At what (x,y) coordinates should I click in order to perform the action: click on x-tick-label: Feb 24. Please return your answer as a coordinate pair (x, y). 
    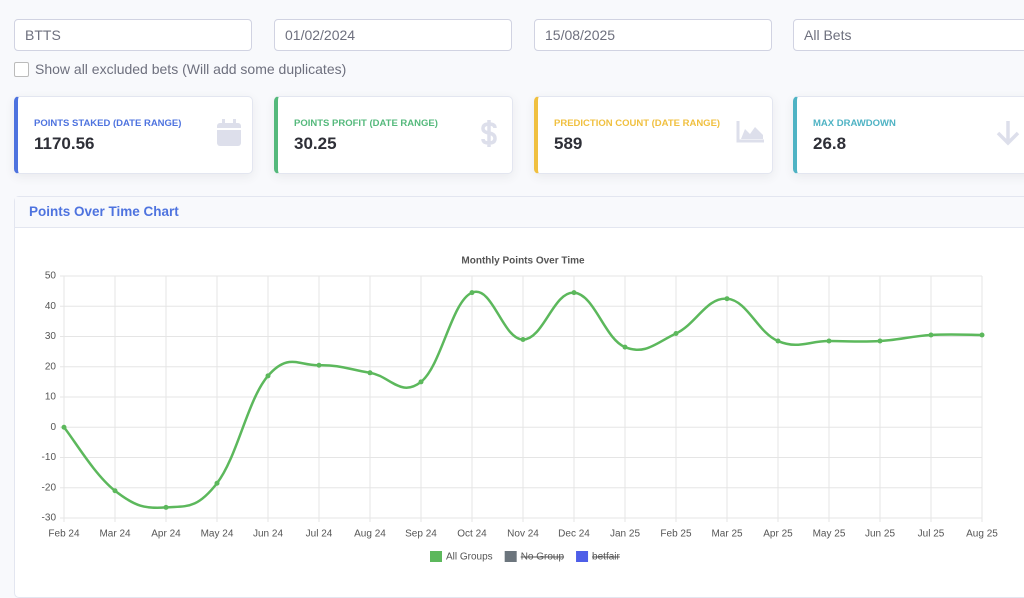
    Looking at the image, I should click on (64, 534).